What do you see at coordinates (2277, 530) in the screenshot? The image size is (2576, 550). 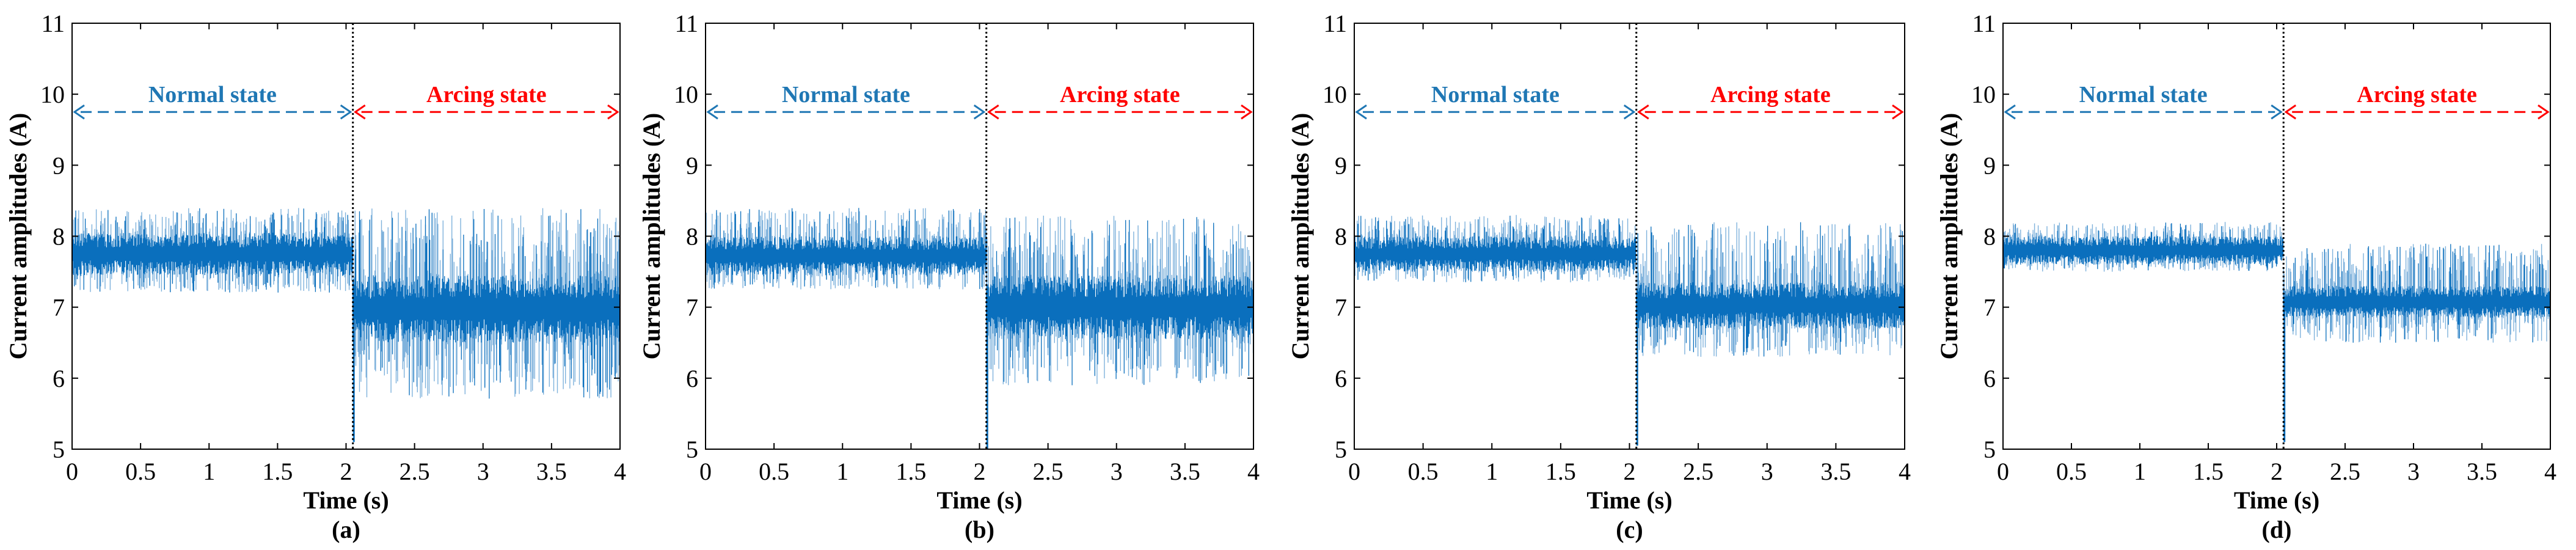 I see `panel-label: (d)` at bounding box center [2277, 530].